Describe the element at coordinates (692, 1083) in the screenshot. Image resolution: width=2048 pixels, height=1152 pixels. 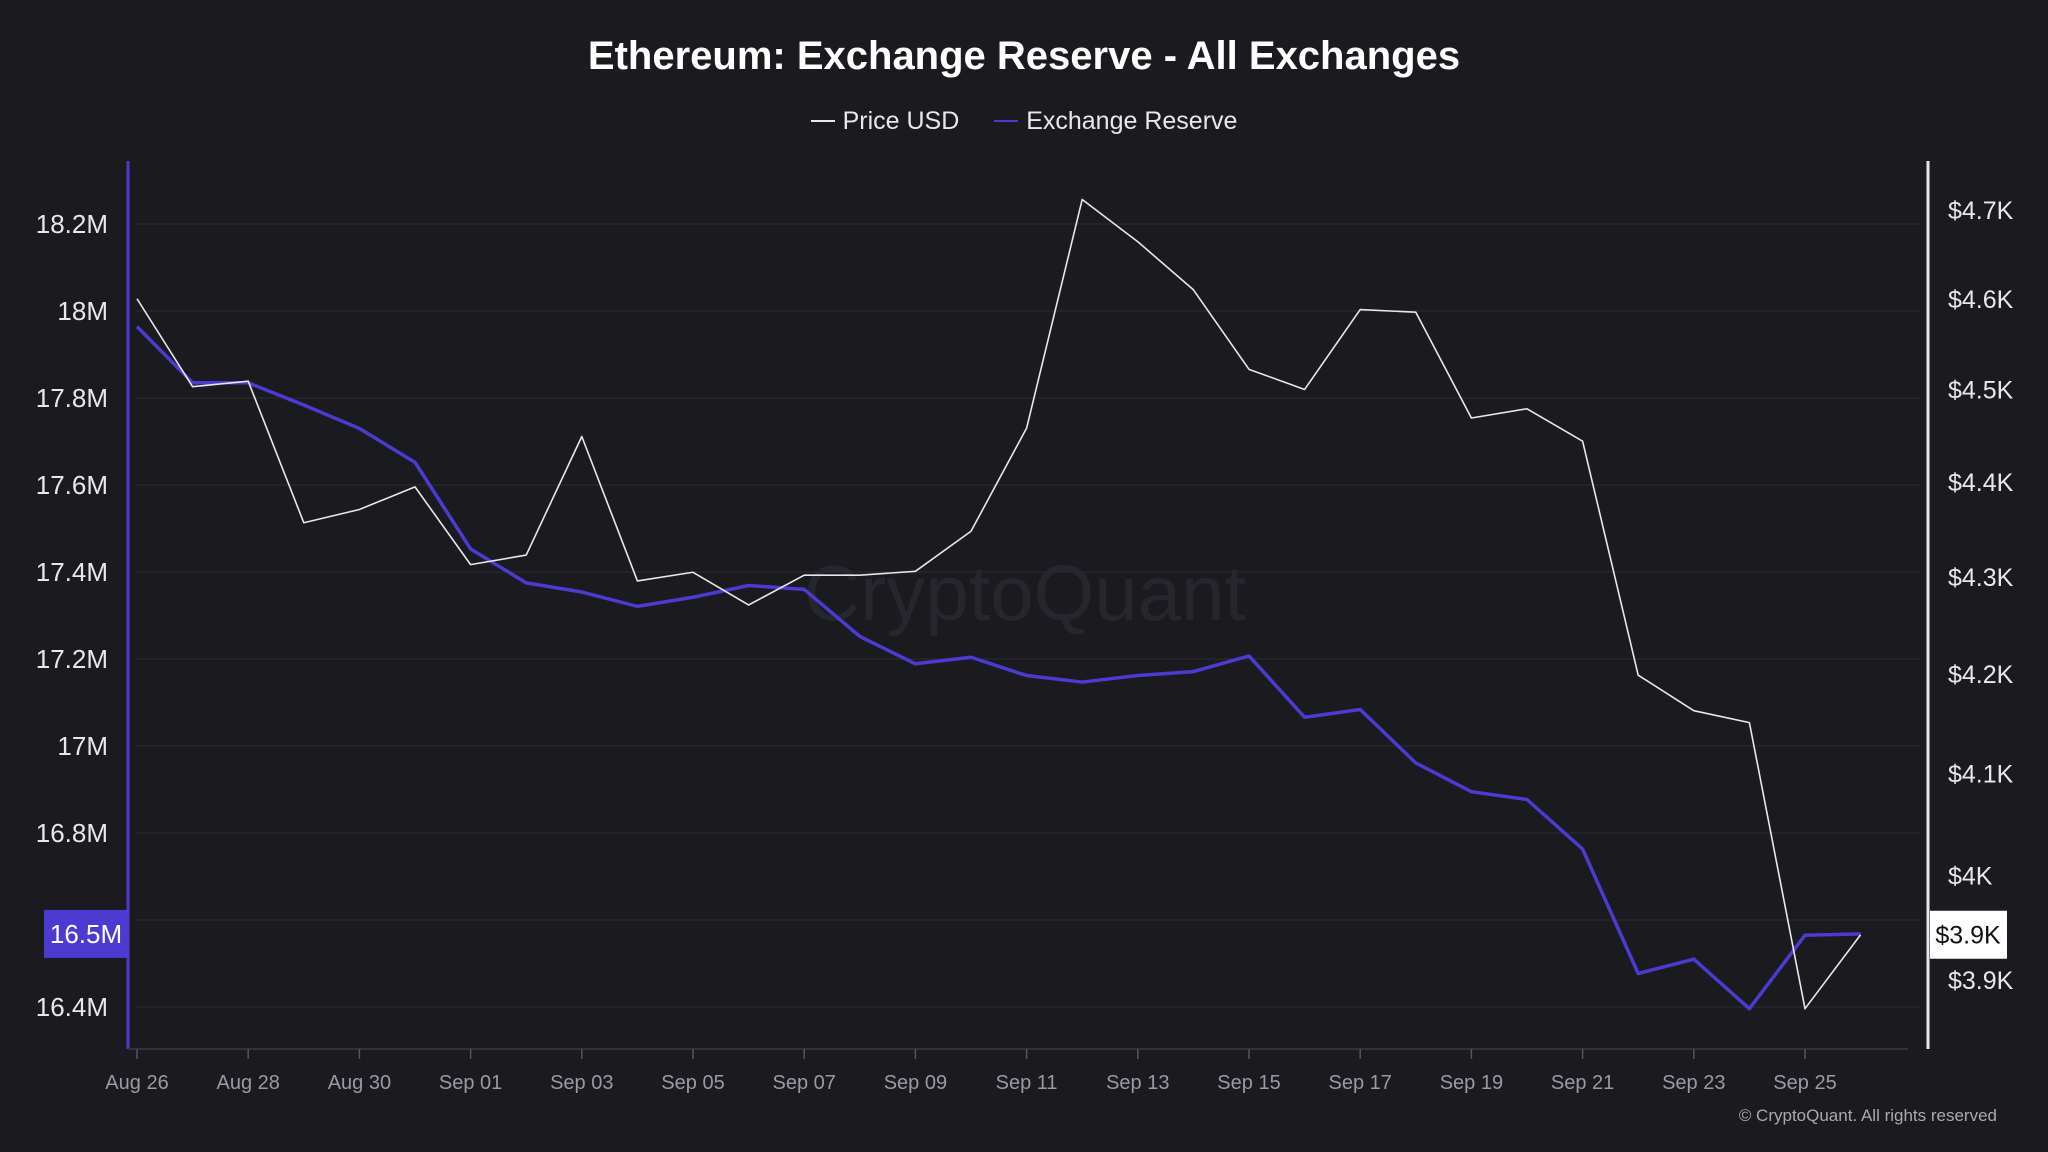
I see `x-tick-label: Sep 05` at that location.